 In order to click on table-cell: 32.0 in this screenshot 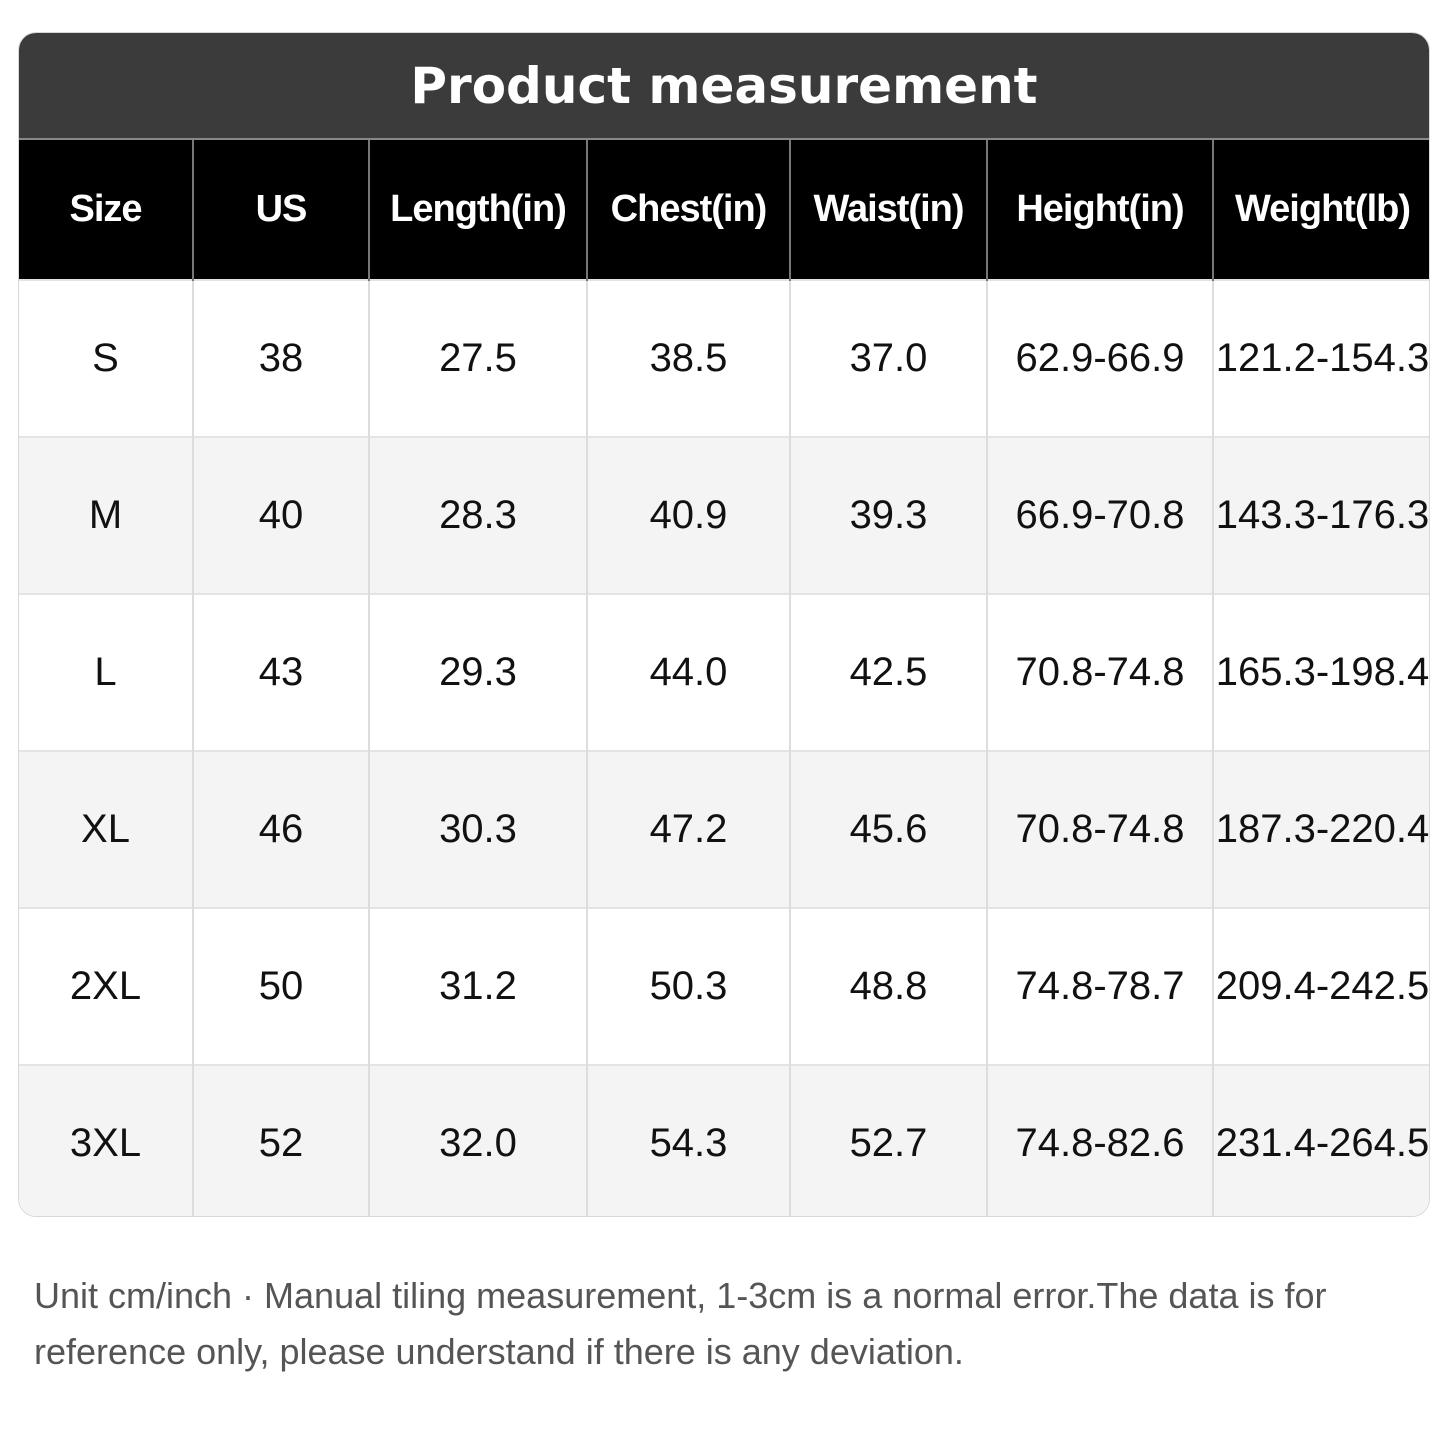, I will do `click(477, 1140)`.